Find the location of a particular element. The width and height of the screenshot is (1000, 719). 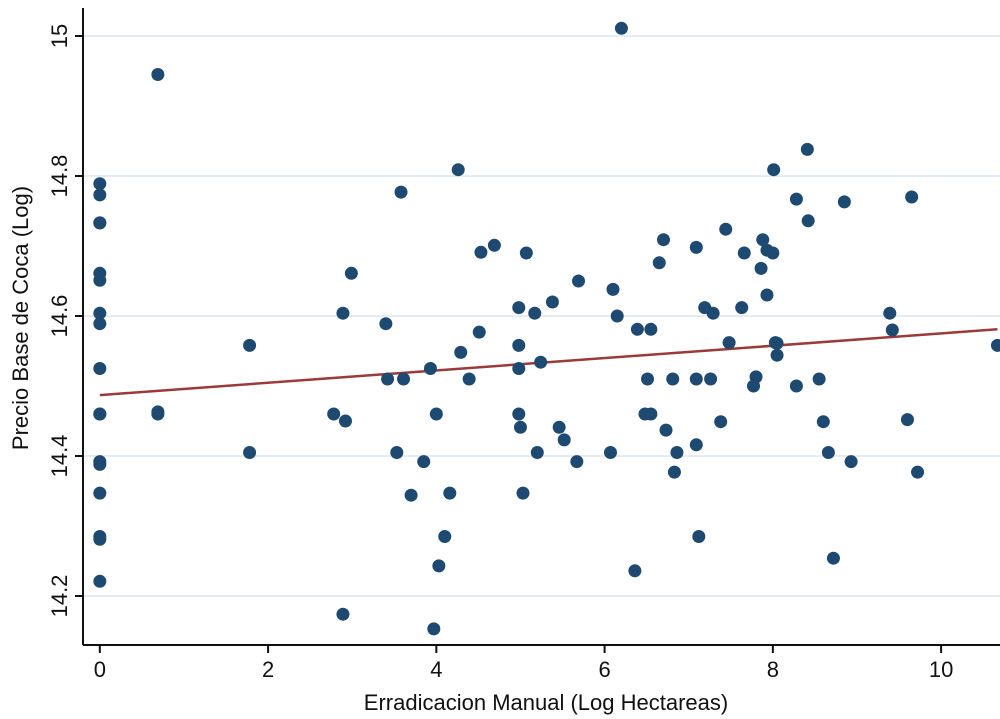

y-axis-title: Precio Base de Coca (Log) is located at coordinates (20, 318).